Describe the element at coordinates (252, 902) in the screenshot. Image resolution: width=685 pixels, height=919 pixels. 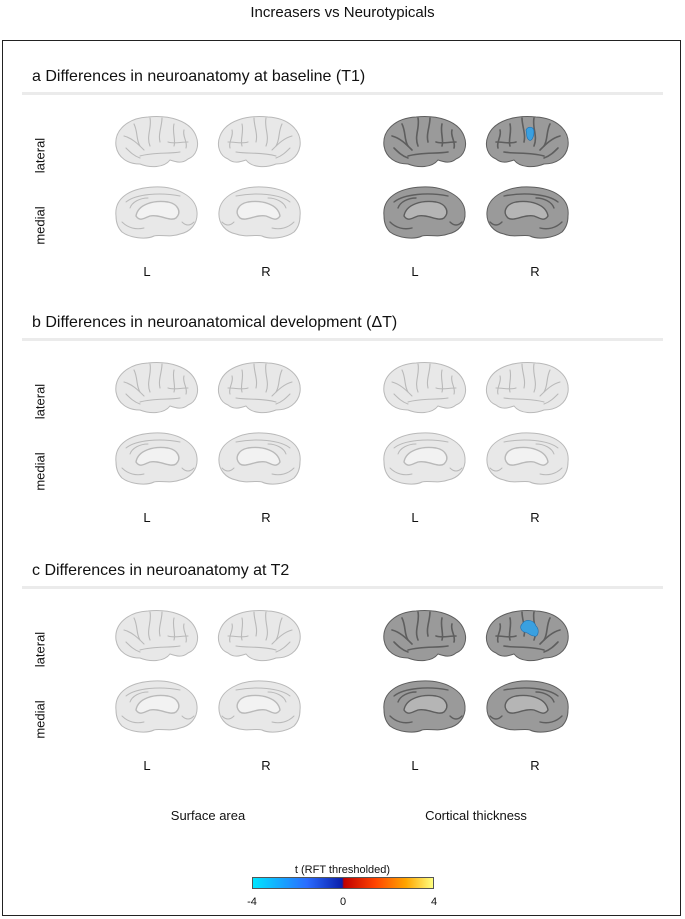
I see `colorbar-tick-min: -4` at that location.